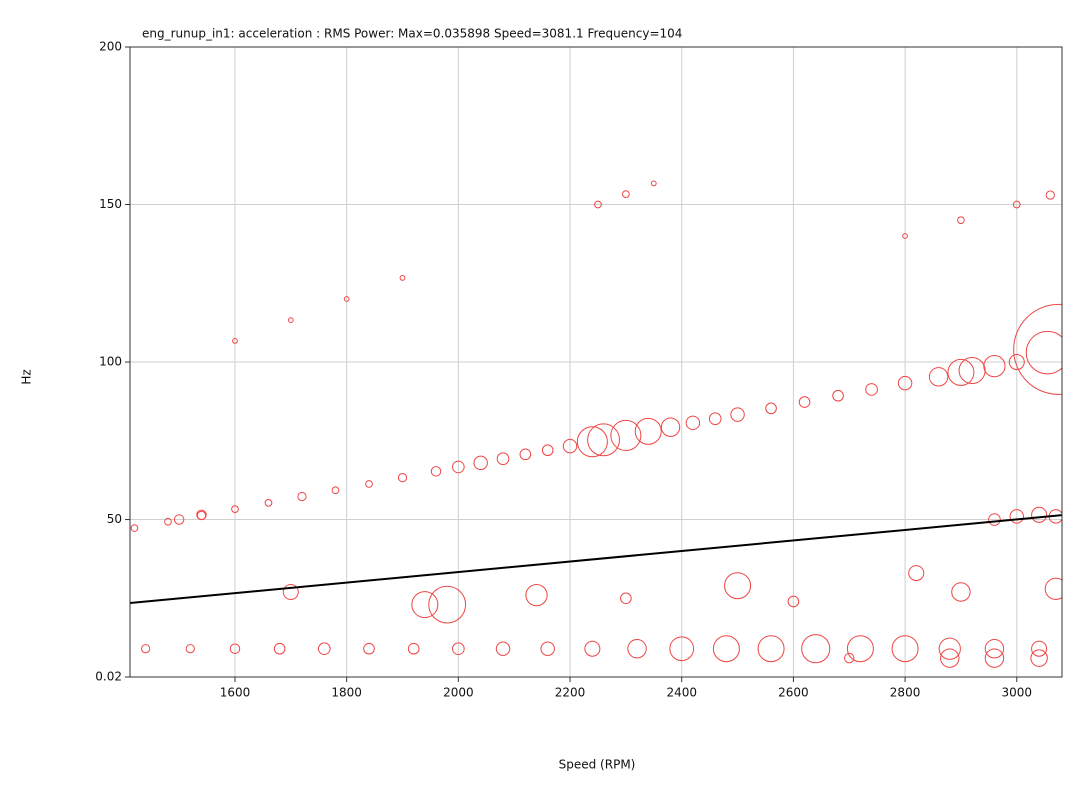  What do you see at coordinates (110, 204) in the screenshot?
I see `y-tick-label: 150` at bounding box center [110, 204].